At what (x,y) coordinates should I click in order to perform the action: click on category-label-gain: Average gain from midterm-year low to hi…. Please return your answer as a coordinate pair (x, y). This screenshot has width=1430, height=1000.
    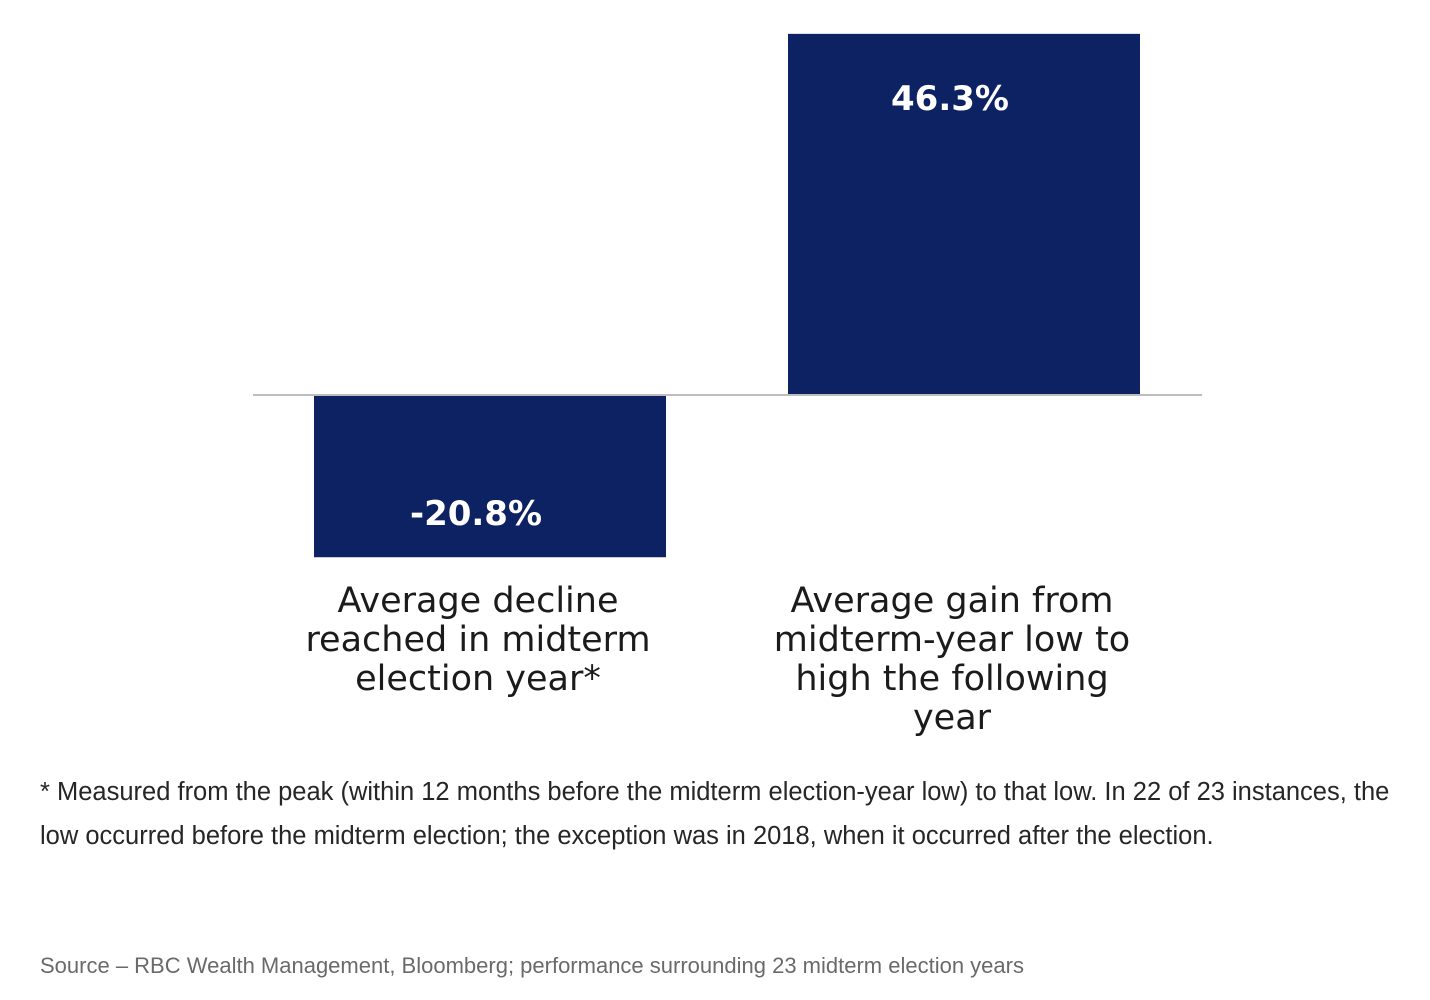
    Looking at the image, I should click on (952, 660).